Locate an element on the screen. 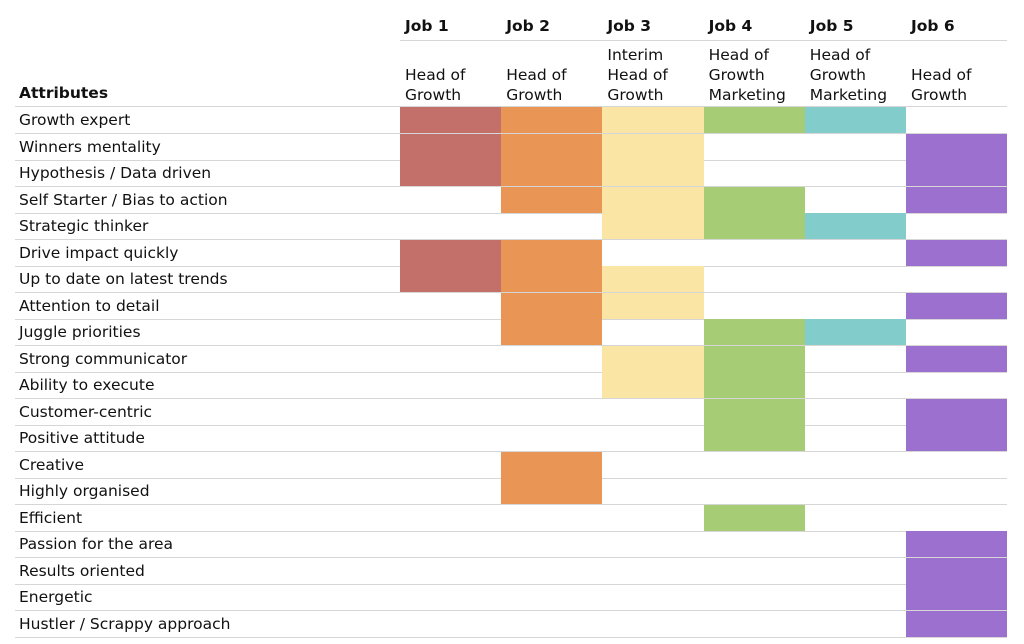 The image size is (1024, 644). job-label: Job 1 is located at coordinates (427, 26).